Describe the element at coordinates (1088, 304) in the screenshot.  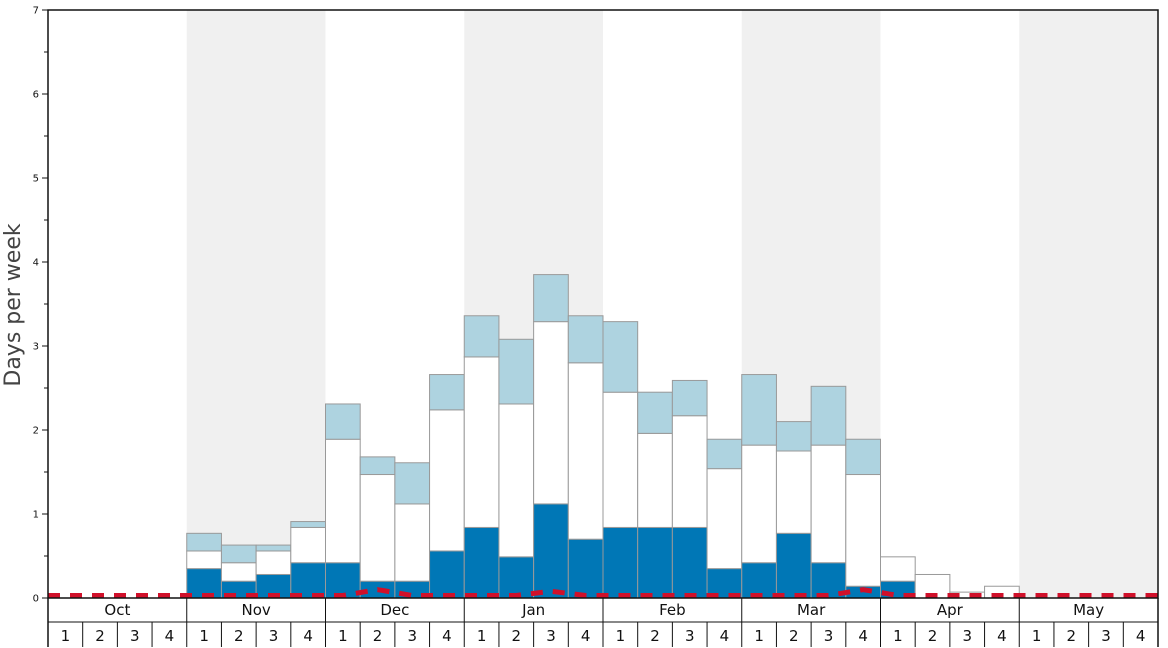
I see `month-band-may` at that location.